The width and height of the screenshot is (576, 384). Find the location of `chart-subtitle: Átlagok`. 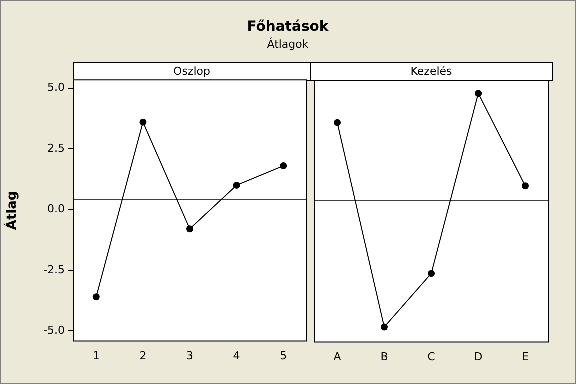

chart-subtitle: Átlagok is located at coordinates (288, 44).